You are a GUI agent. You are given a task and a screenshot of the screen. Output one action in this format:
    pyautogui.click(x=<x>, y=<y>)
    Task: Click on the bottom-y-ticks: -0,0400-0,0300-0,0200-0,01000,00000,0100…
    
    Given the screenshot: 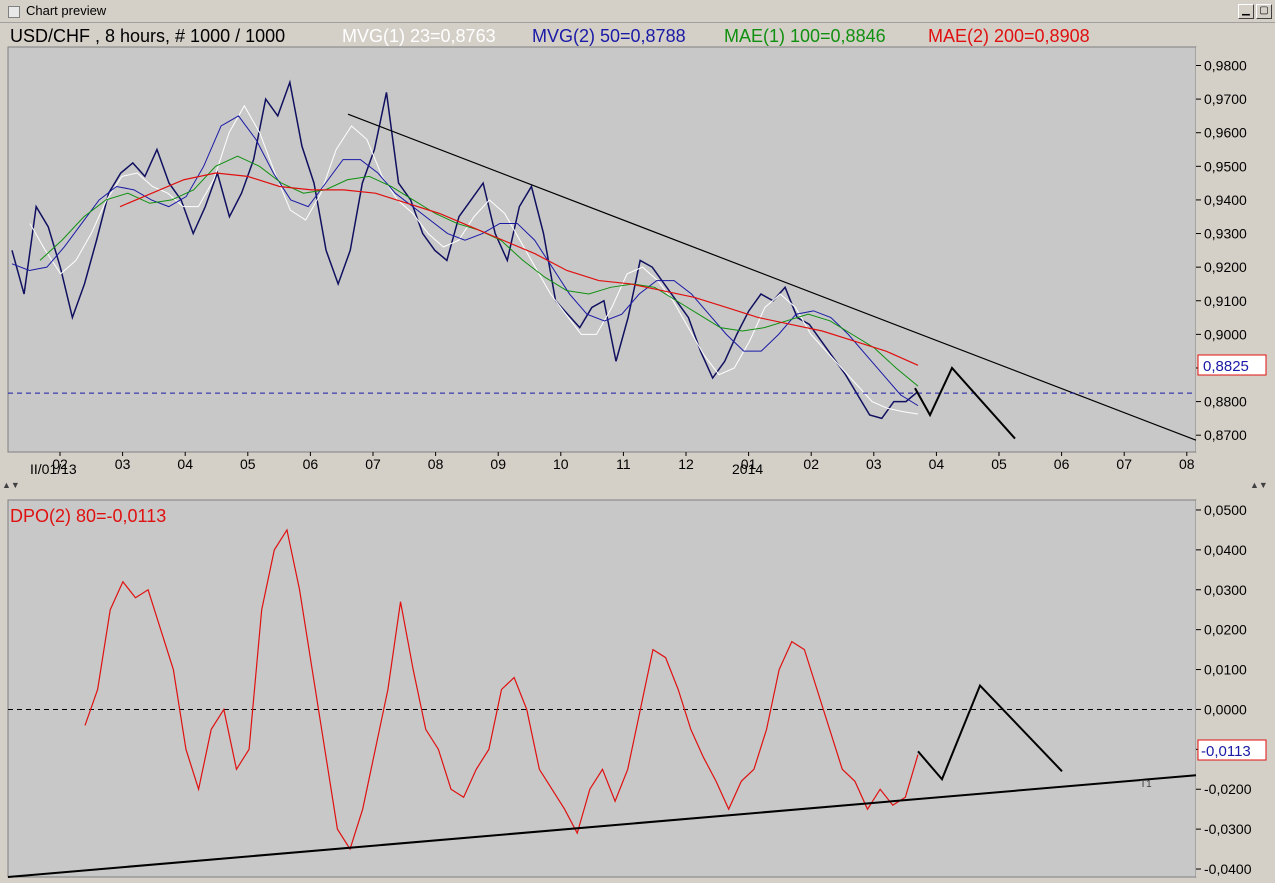 What is the action you would take?
    pyautogui.click(x=1224, y=689)
    